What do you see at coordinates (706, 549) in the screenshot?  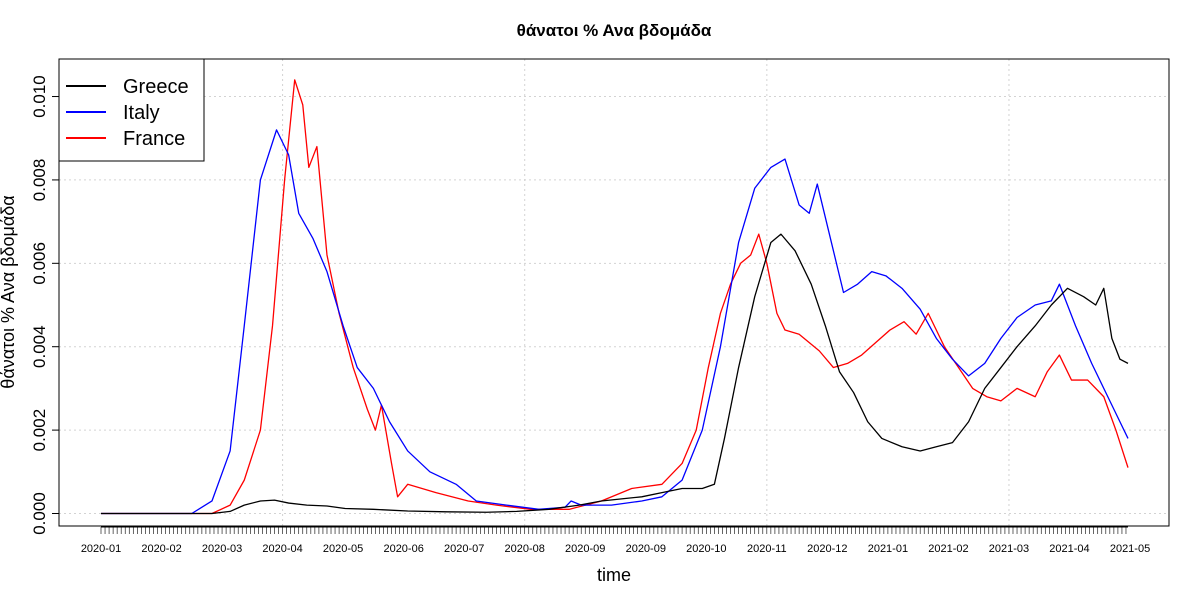 I see `x-tick-label: 2020-10` at bounding box center [706, 549].